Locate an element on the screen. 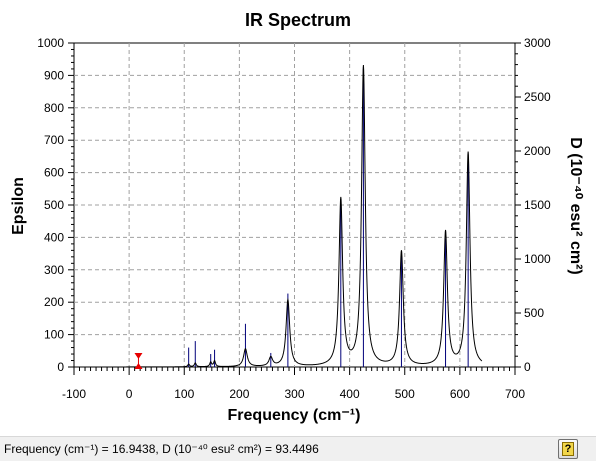 This screenshot has height=461, width=596. y-tick-label: 900 is located at coordinates (54, 75).